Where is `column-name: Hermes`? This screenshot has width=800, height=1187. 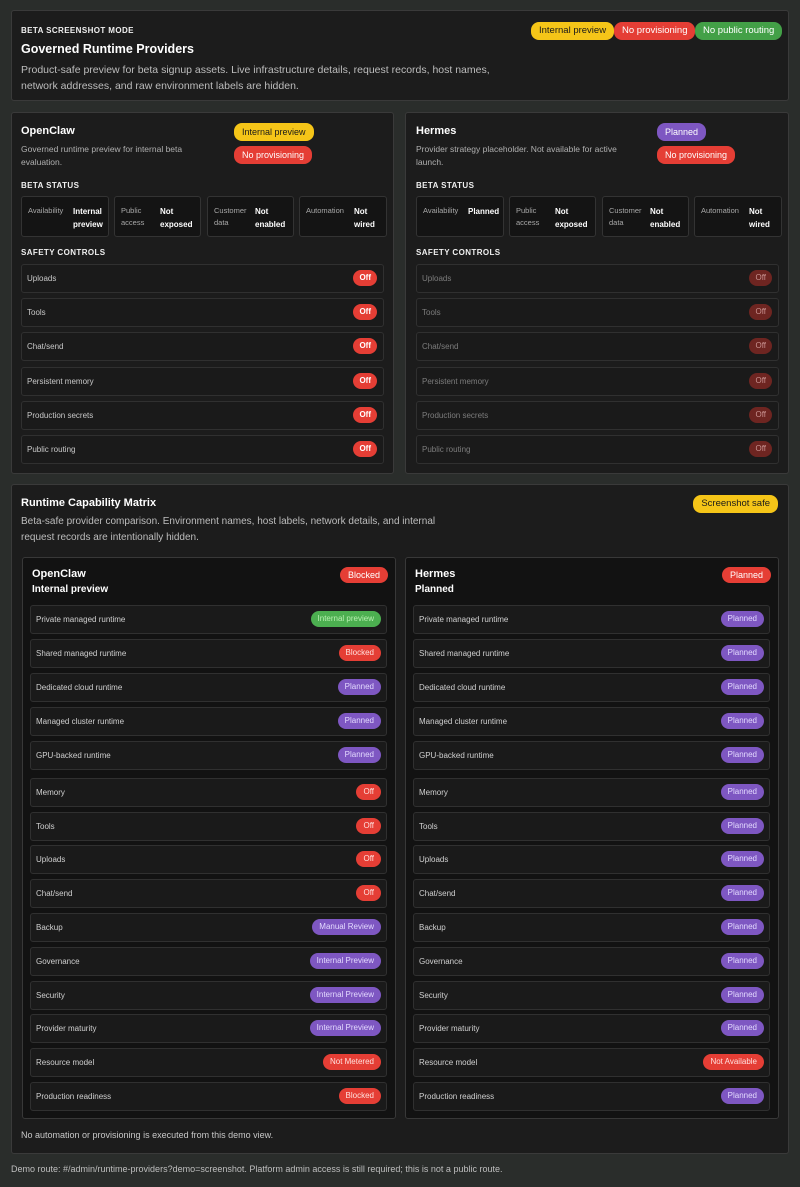 column-name: Hermes is located at coordinates (435, 574).